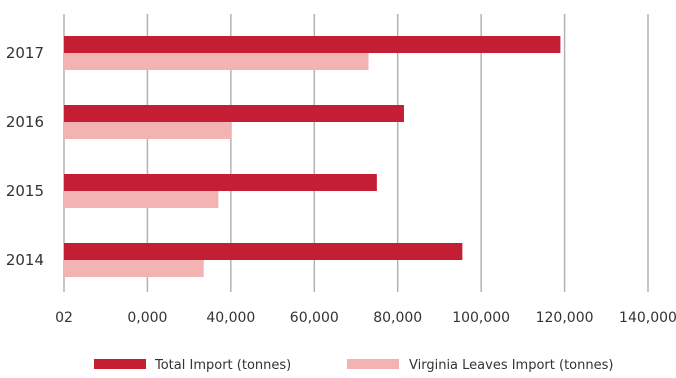 This screenshot has height=378, width=676. Describe the element at coordinates (511, 365) in the screenshot. I see `legend-label: Virginia Leaves Import (tonnes)` at that location.